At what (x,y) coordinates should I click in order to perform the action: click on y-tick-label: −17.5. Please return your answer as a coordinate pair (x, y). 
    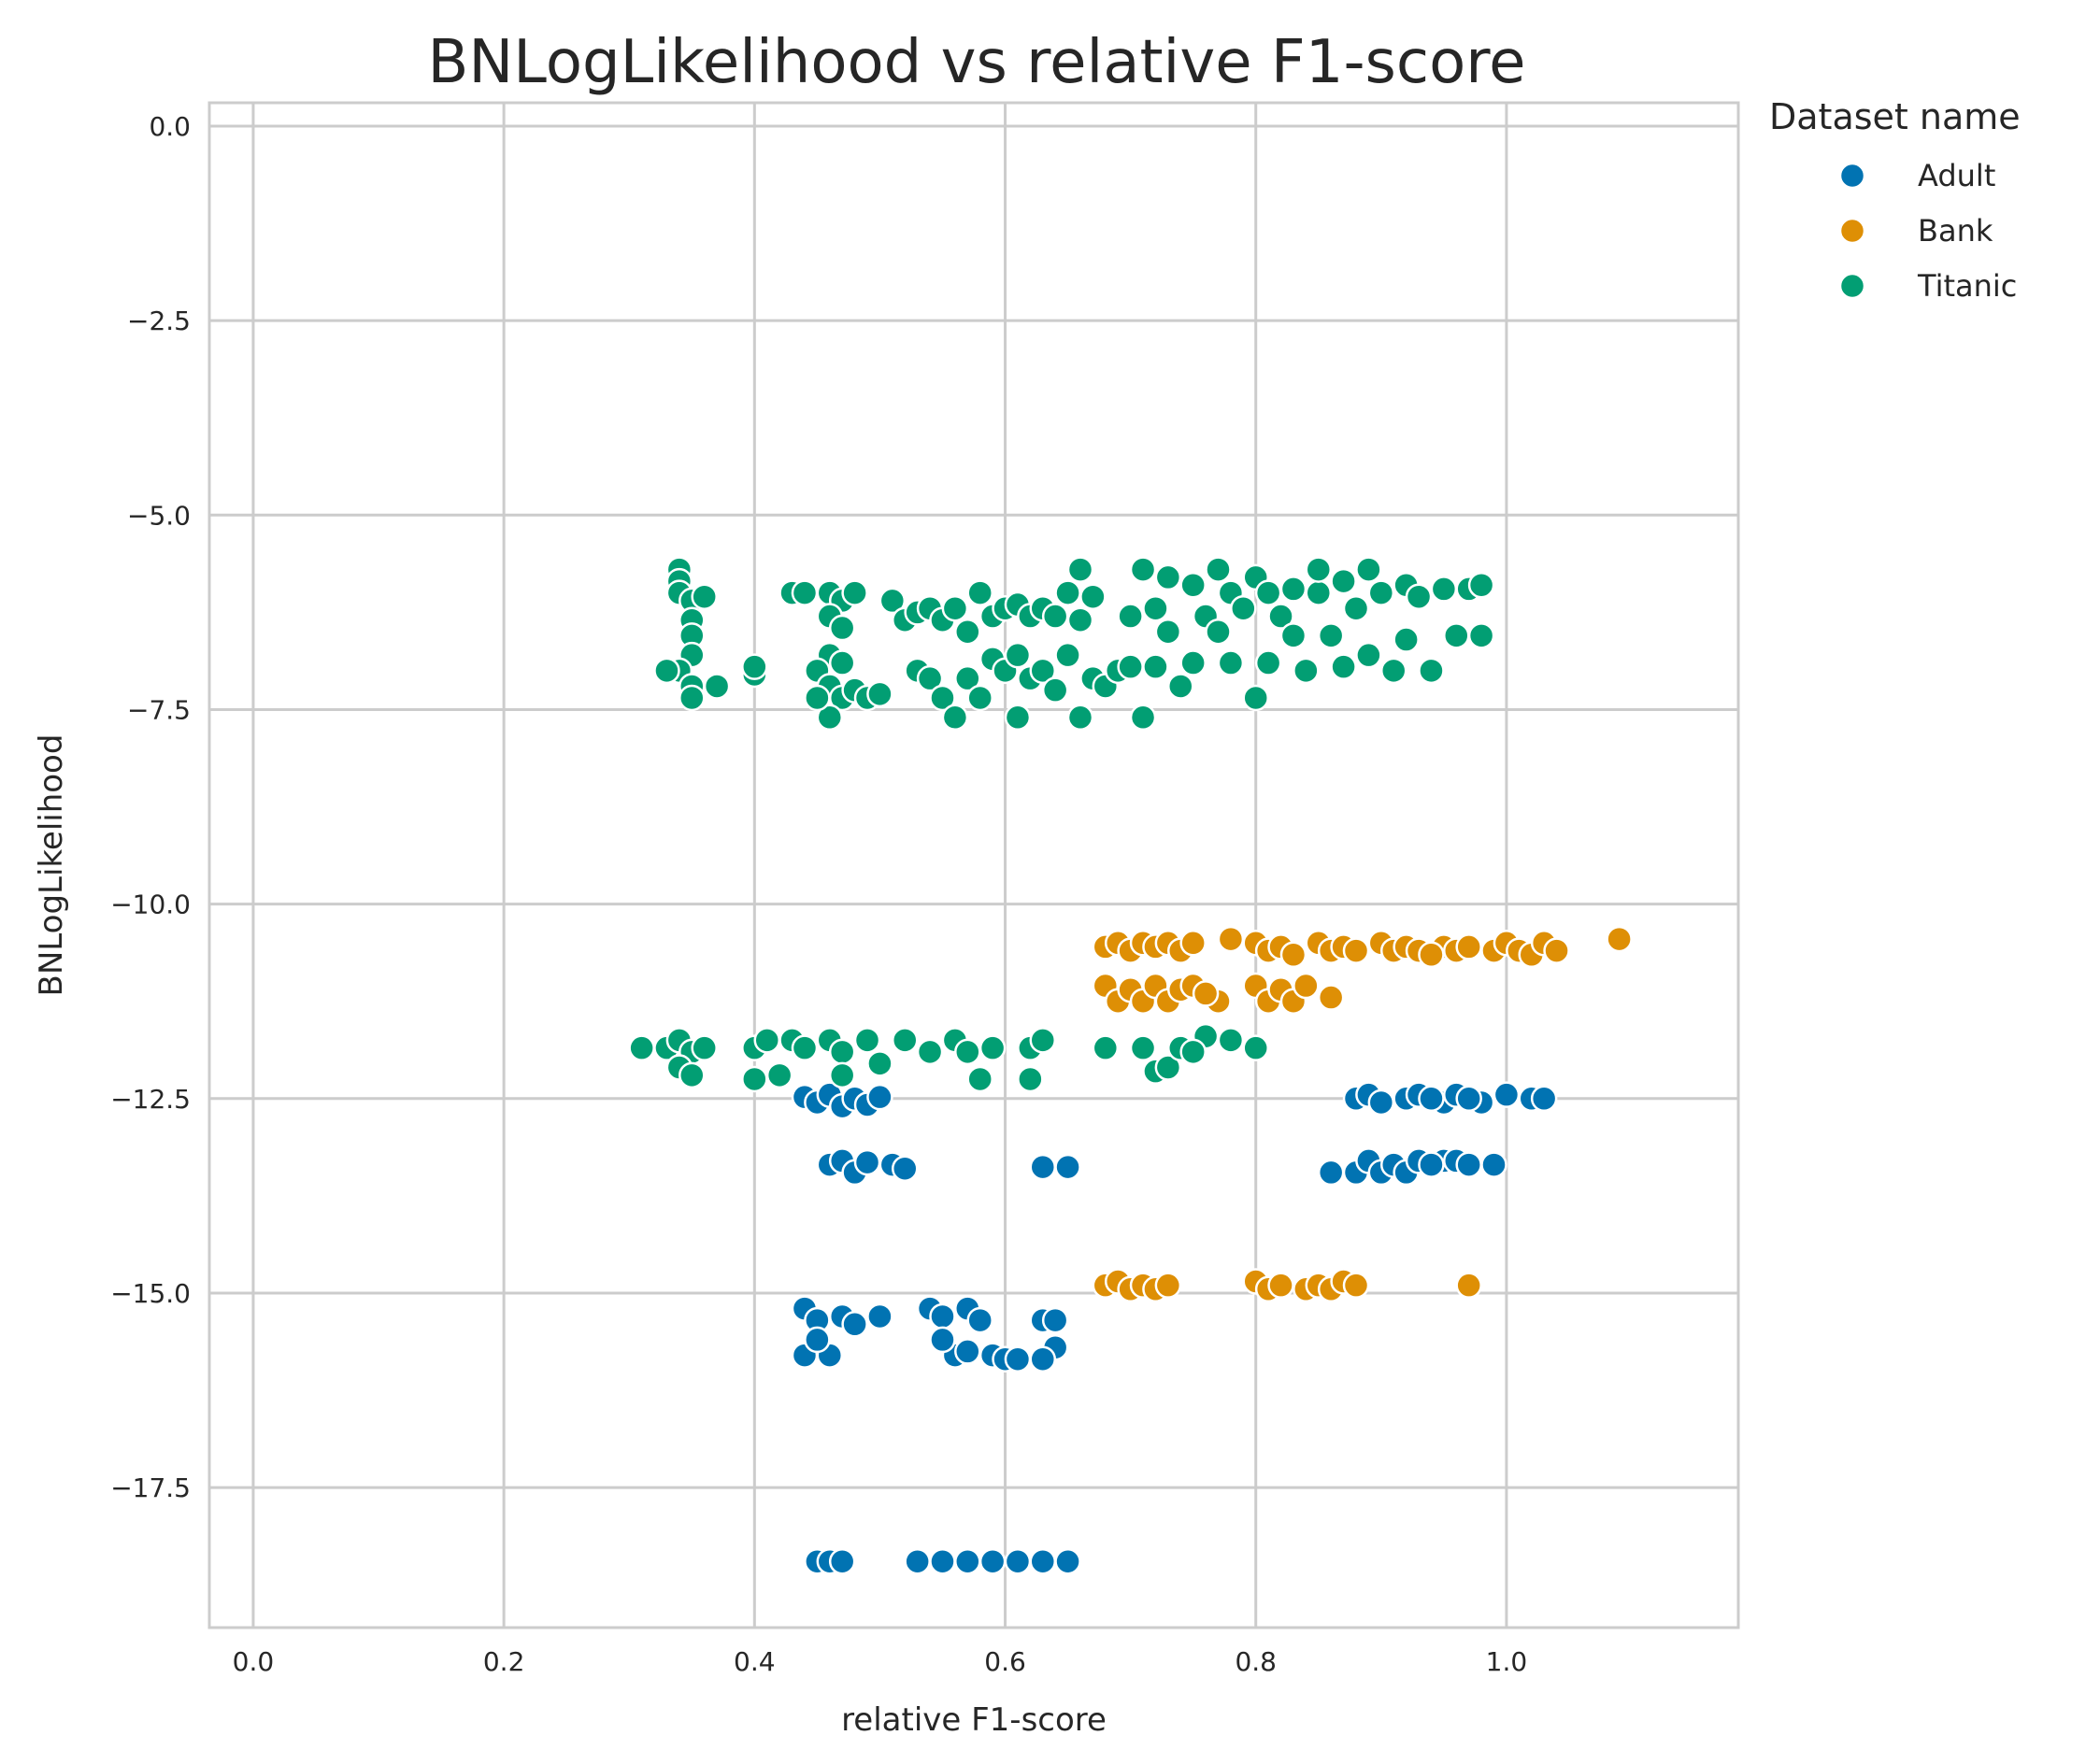
    Looking at the image, I should click on (150, 1487).